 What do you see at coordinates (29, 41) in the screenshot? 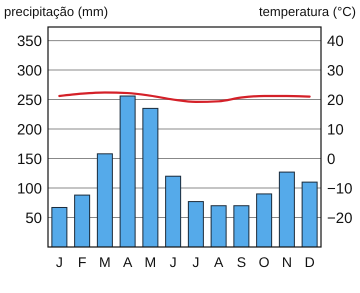
I see `y-tick-label: 350` at bounding box center [29, 41].